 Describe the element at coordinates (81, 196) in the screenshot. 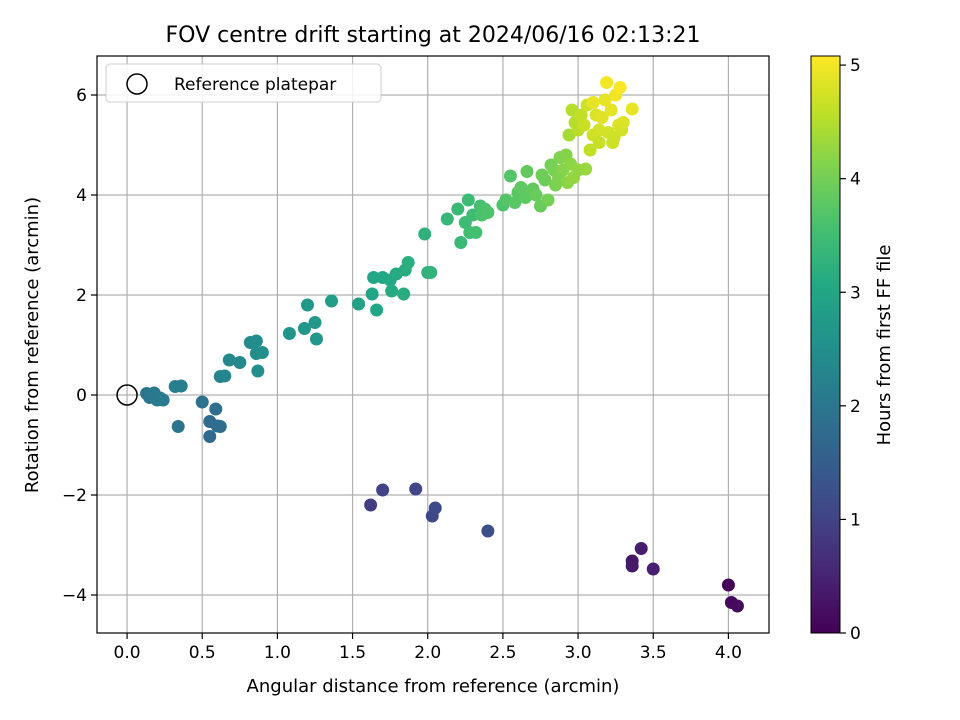

I see `y-tick-label: 4` at that location.